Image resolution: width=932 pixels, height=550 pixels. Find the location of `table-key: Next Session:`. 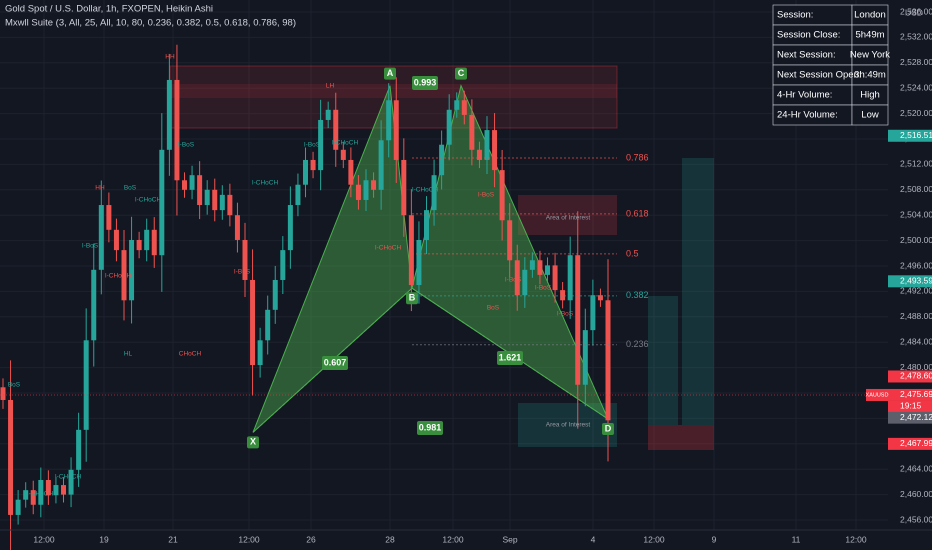

table-key: Next Session: is located at coordinates (806, 55).